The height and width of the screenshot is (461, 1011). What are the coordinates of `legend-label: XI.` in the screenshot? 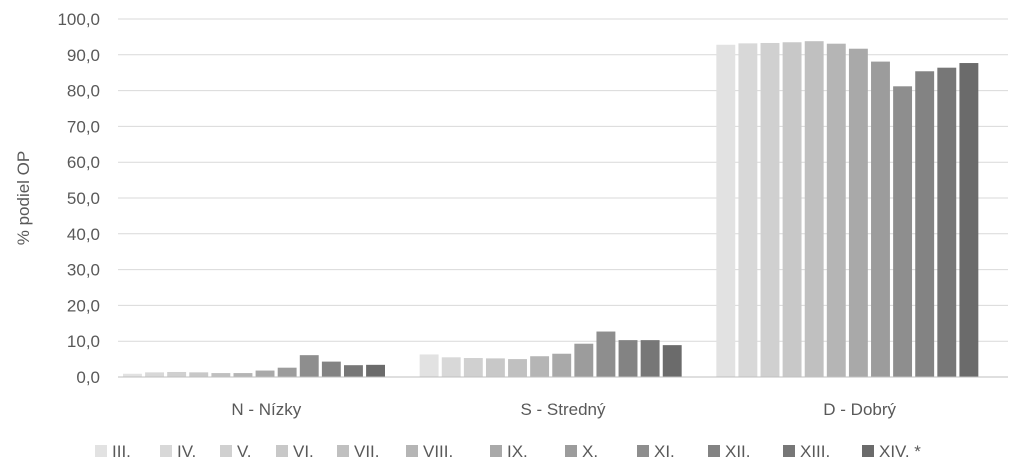 It's located at (664, 451).